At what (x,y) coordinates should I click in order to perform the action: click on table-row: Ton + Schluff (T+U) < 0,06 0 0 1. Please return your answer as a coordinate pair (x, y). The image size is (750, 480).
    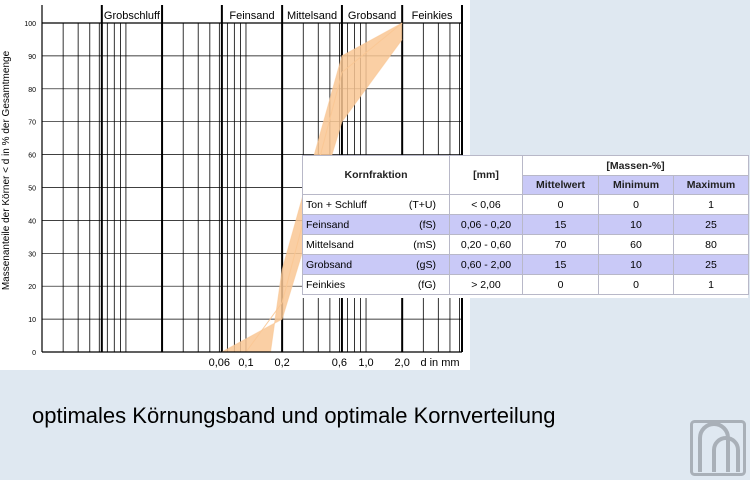
    Looking at the image, I should click on (526, 204).